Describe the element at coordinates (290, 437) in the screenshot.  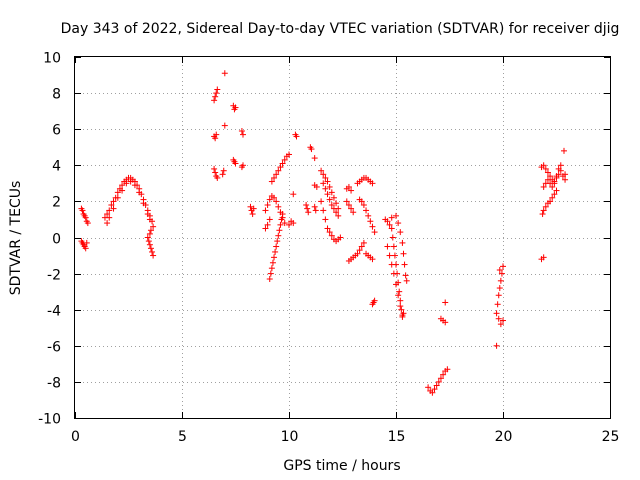
I see `x-tick-label: 10` at that location.